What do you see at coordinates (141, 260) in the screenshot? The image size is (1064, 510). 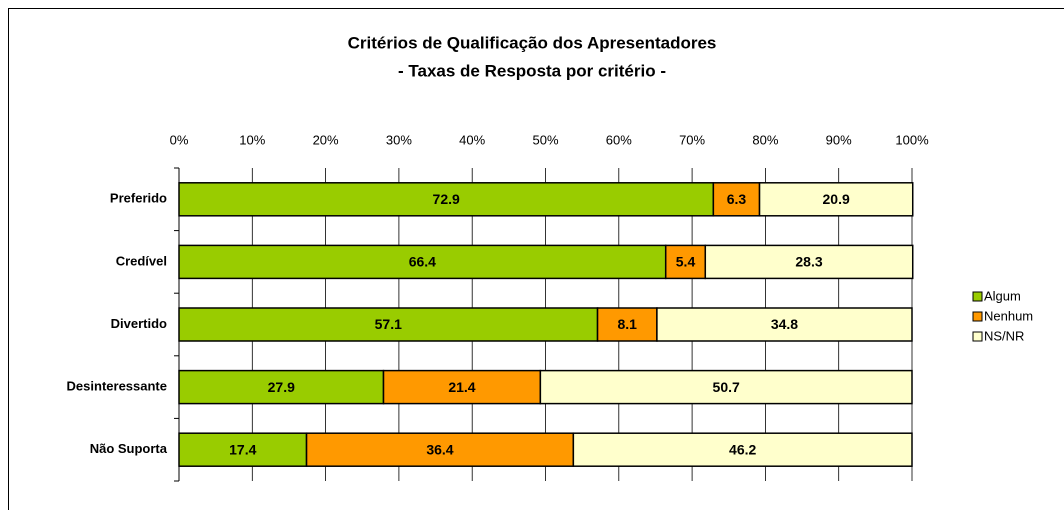 I see `y-tick-label: Credível` at bounding box center [141, 260].